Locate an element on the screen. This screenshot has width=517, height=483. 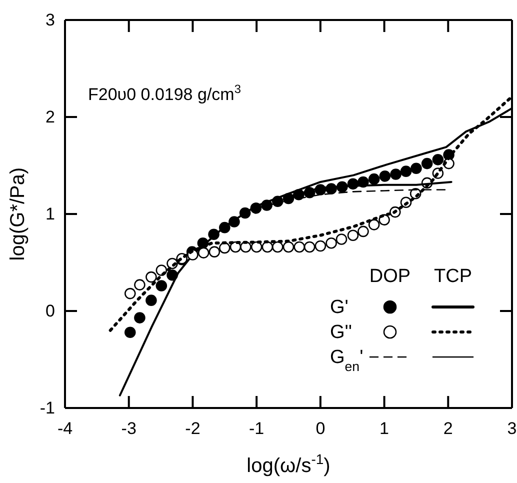
x-tick-label: -3 is located at coordinates (128, 428).